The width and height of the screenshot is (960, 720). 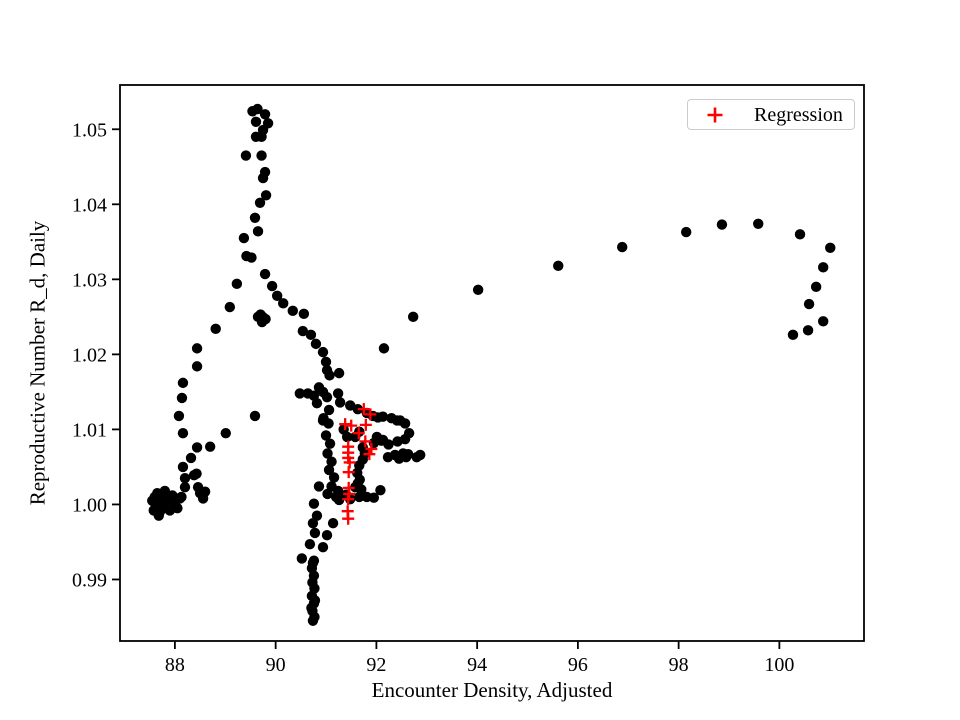 What do you see at coordinates (578, 665) in the screenshot?
I see `x-tick-label: 96` at bounding box center [578, 665].